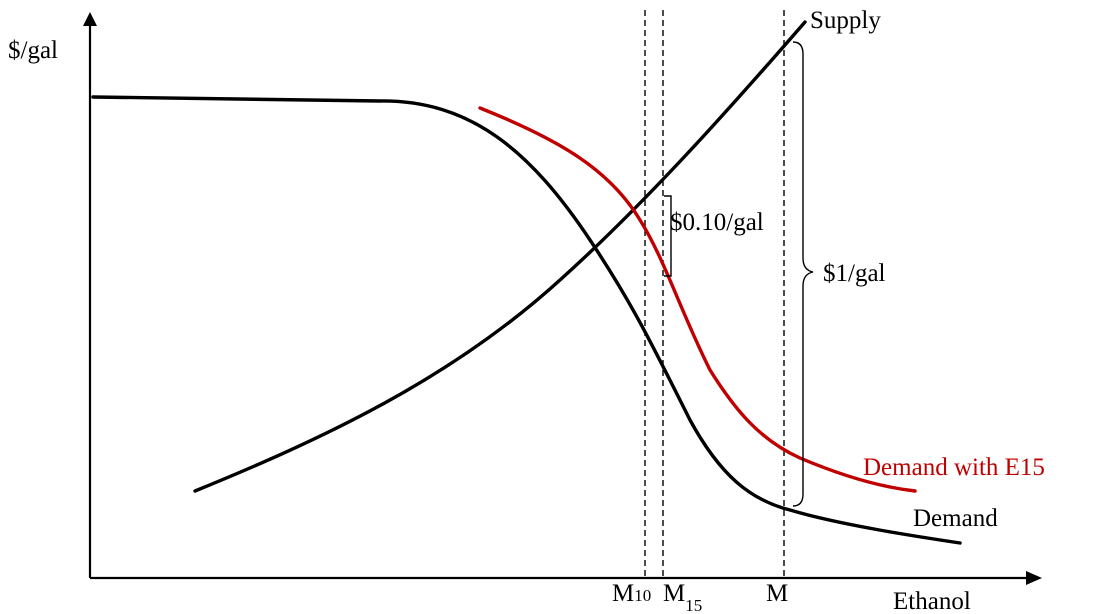  I want to click on m15-subscript: 15, so click(693, 605).